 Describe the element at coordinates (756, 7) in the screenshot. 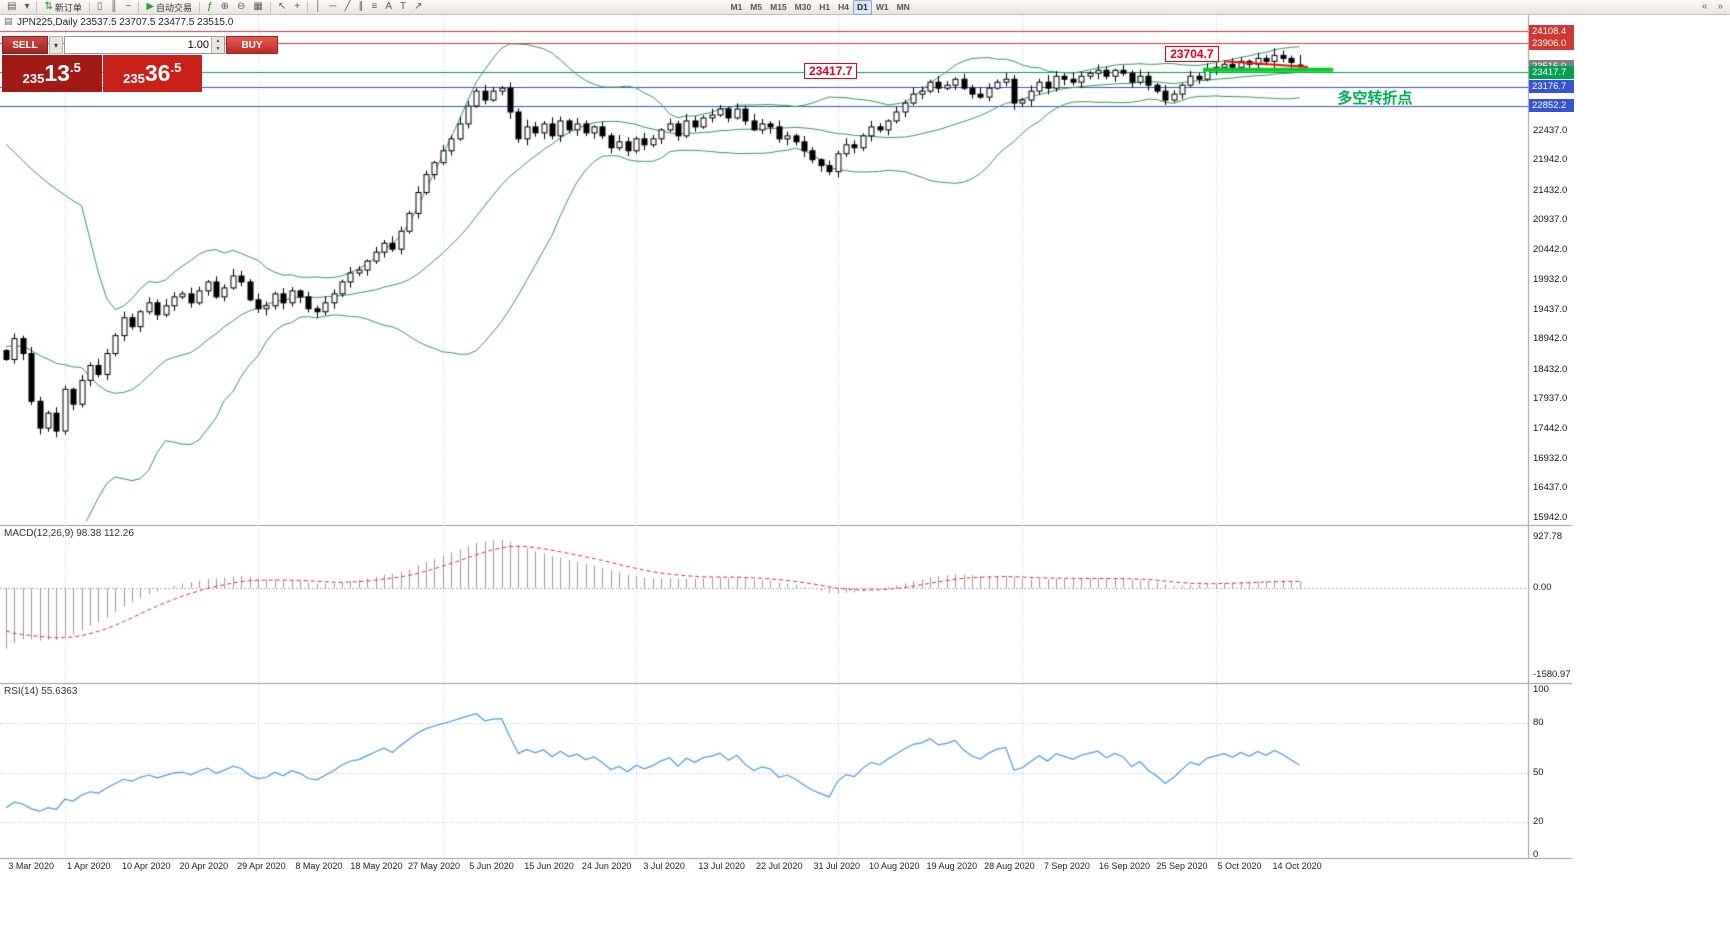

I see `timeframe-button-m5: M5` at that location.